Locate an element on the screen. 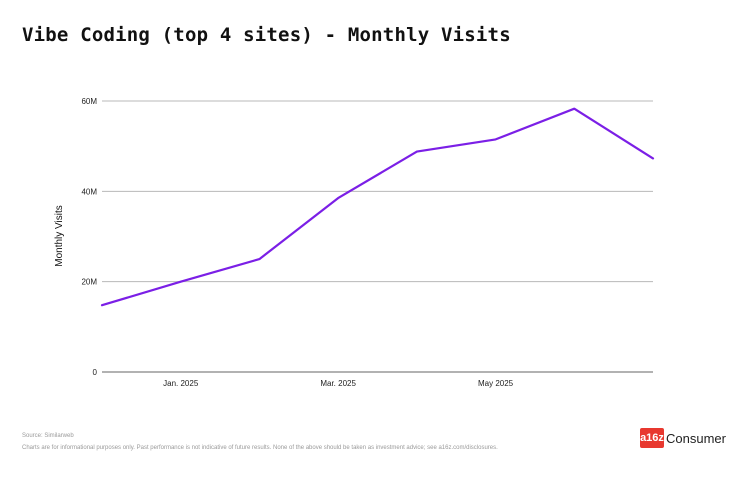  y-tick-label: 40M is located at coordinates (89, 191).